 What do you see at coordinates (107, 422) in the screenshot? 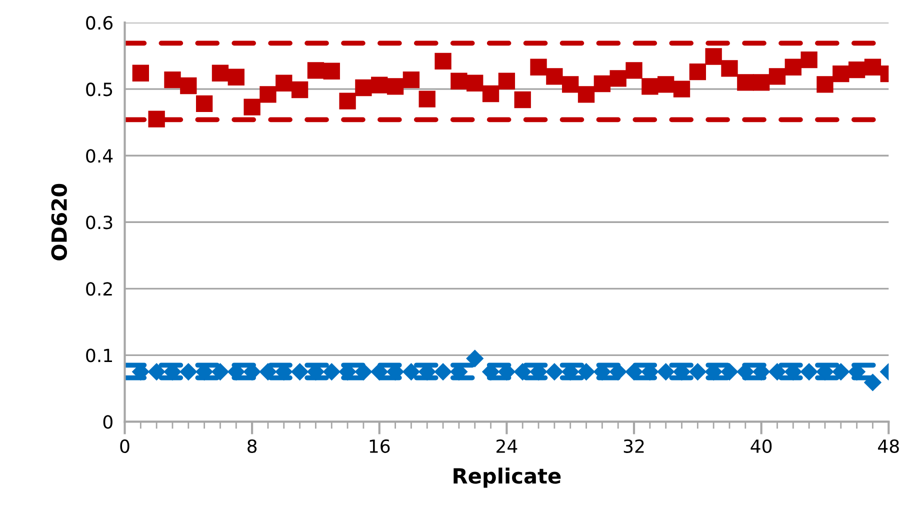
I see `y-tick-label: 0` at bounding box center [107, 422].